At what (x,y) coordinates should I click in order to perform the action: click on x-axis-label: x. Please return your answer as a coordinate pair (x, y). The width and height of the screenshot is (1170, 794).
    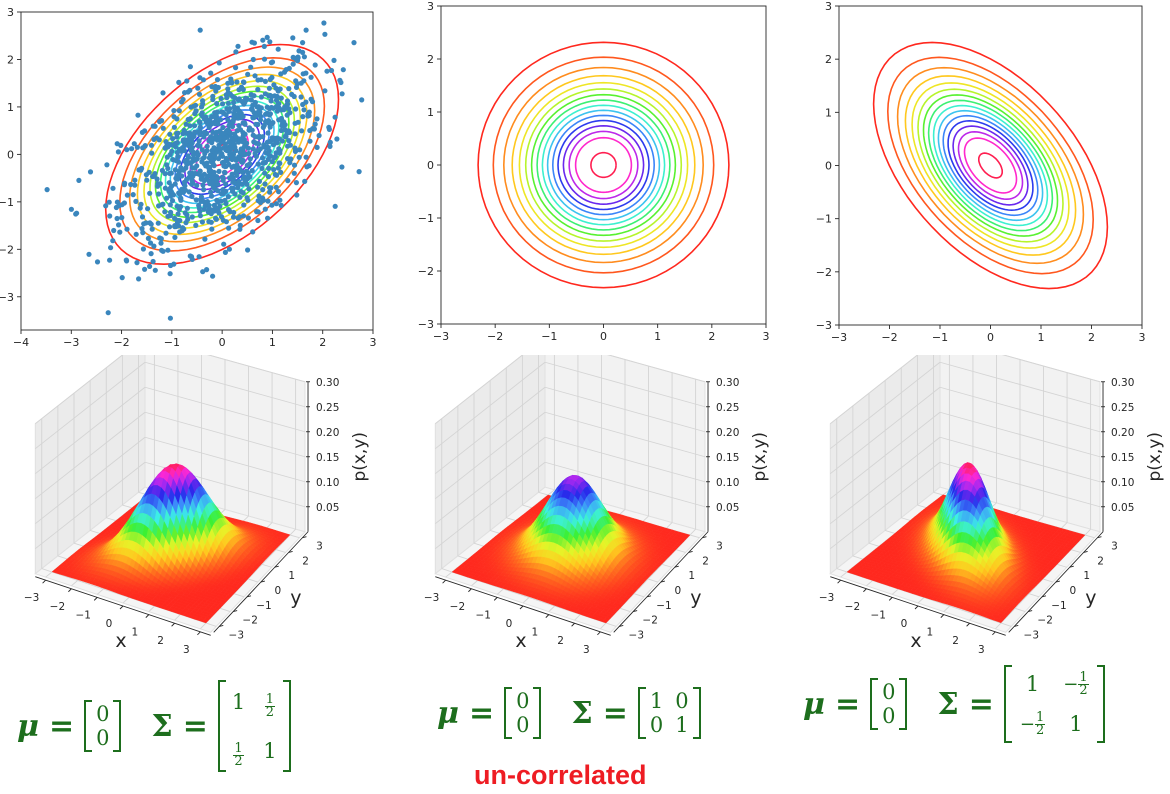
    Looking at the image, I should click on (120, 641).